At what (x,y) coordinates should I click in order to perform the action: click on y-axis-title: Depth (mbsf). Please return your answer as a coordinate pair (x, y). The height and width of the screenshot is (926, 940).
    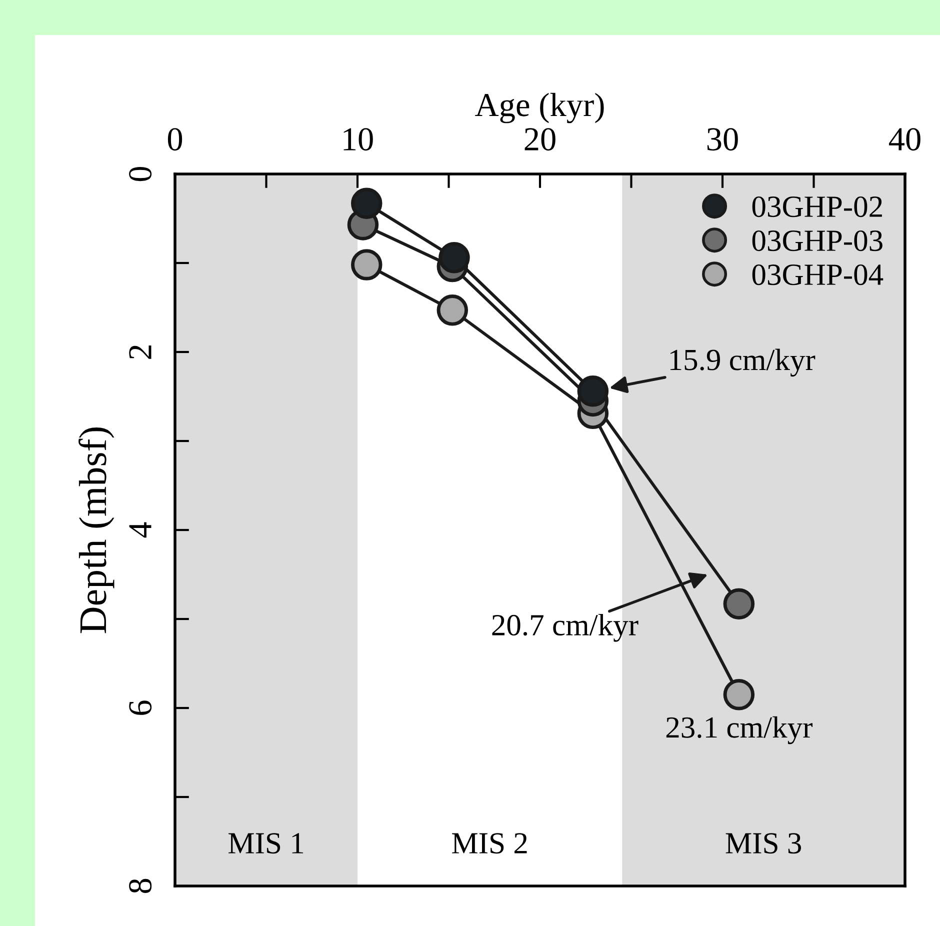
    Looking at the image, I should click on (96, 530).